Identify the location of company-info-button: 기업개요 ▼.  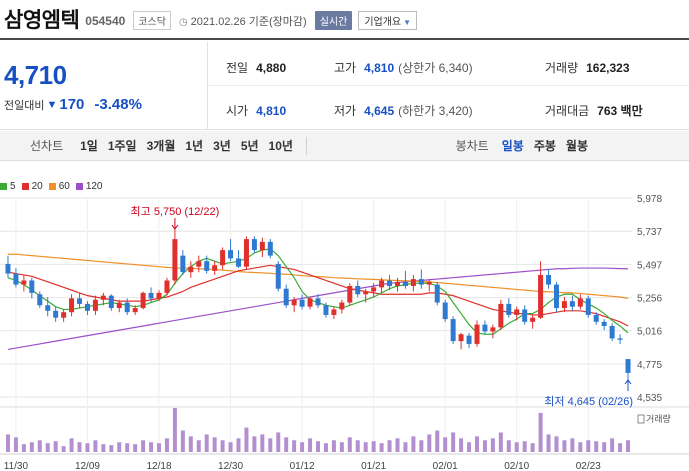
(388, 20).